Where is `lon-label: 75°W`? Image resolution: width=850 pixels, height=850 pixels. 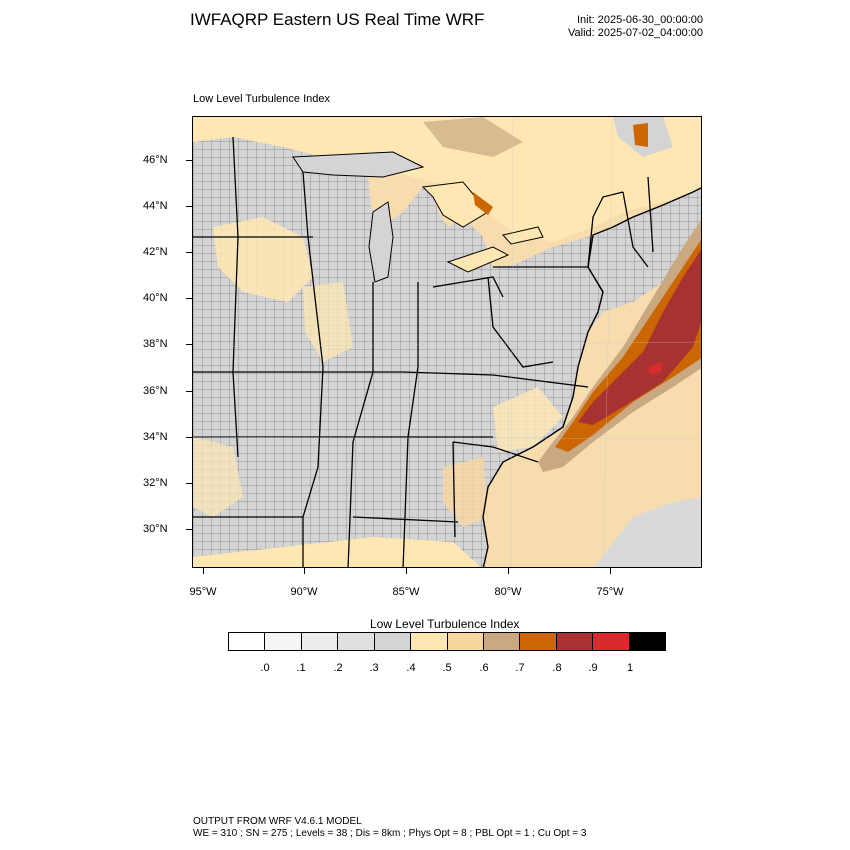
lon-label: 75°W is located at coordinates (610, 592).